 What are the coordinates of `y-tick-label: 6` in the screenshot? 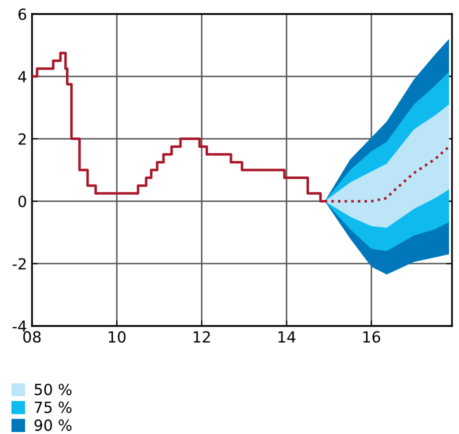 It's located at (22, 14).